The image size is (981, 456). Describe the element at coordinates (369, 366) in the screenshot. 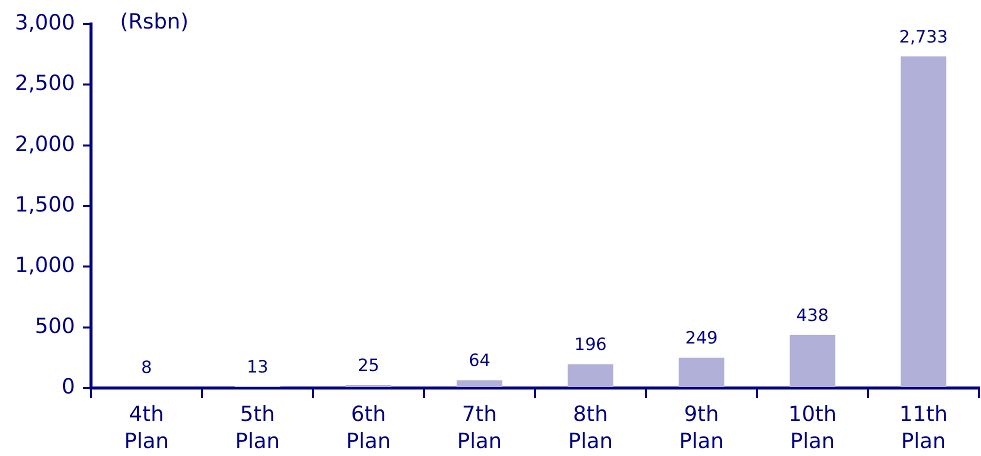

I see `data-label: 25` at that location.